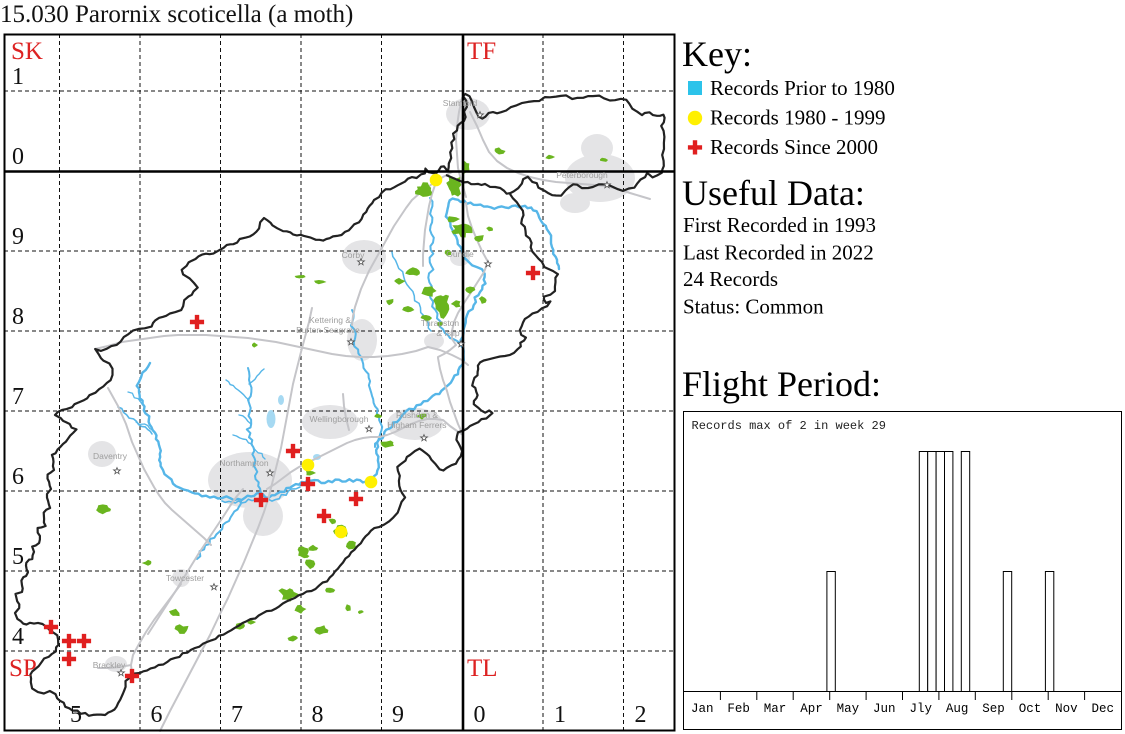  Describe the element at coordinates (109, 665) in the screenshot. I see `svg-text: Brackley` at that location.